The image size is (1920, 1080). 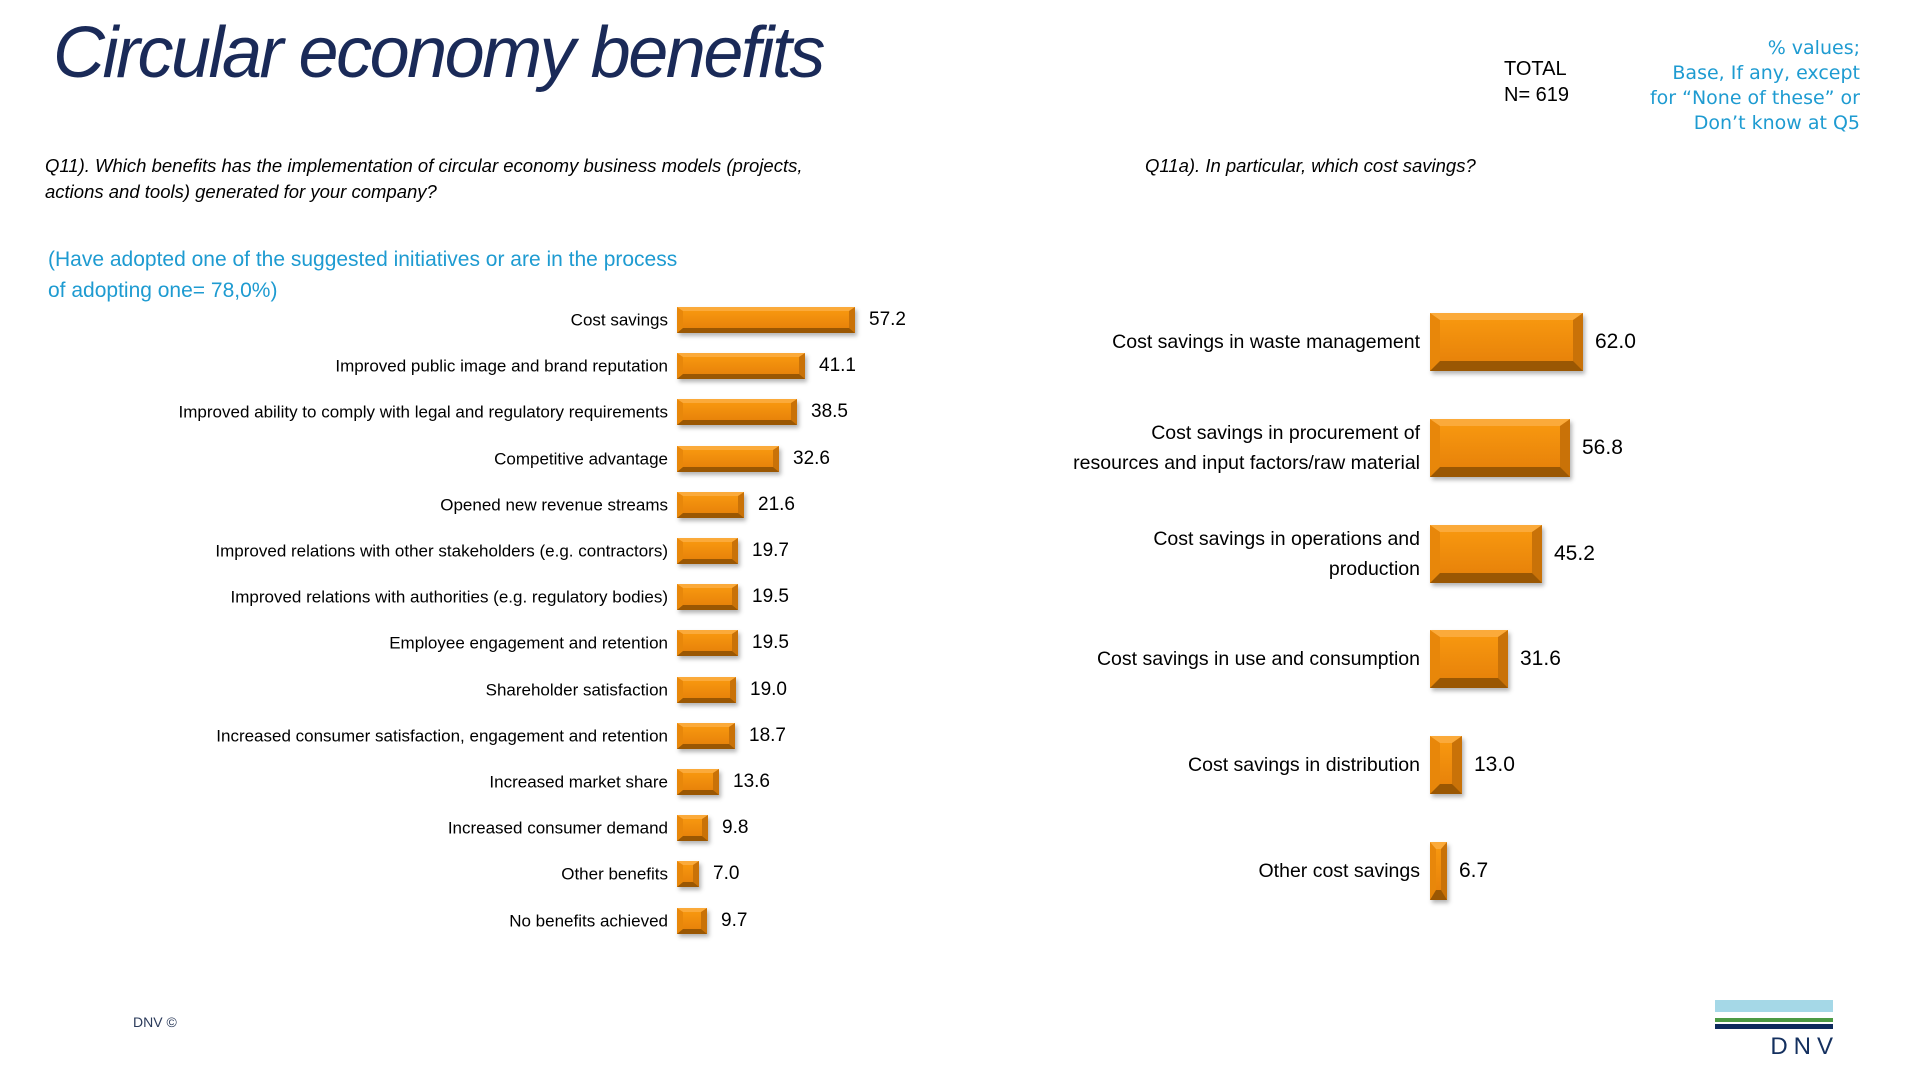 I want to click on value-label: 31.6, so click(x=1540, y=659).